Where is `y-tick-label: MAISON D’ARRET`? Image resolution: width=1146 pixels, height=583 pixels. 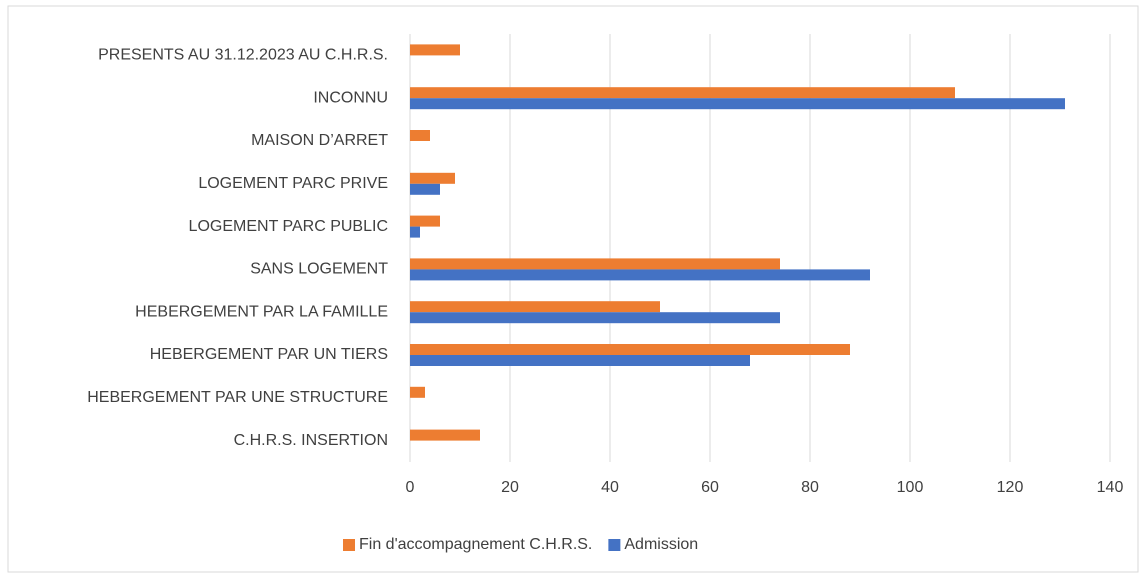
y-tick-label: MAISON D’ARRET is located at coordinates (319, 140).